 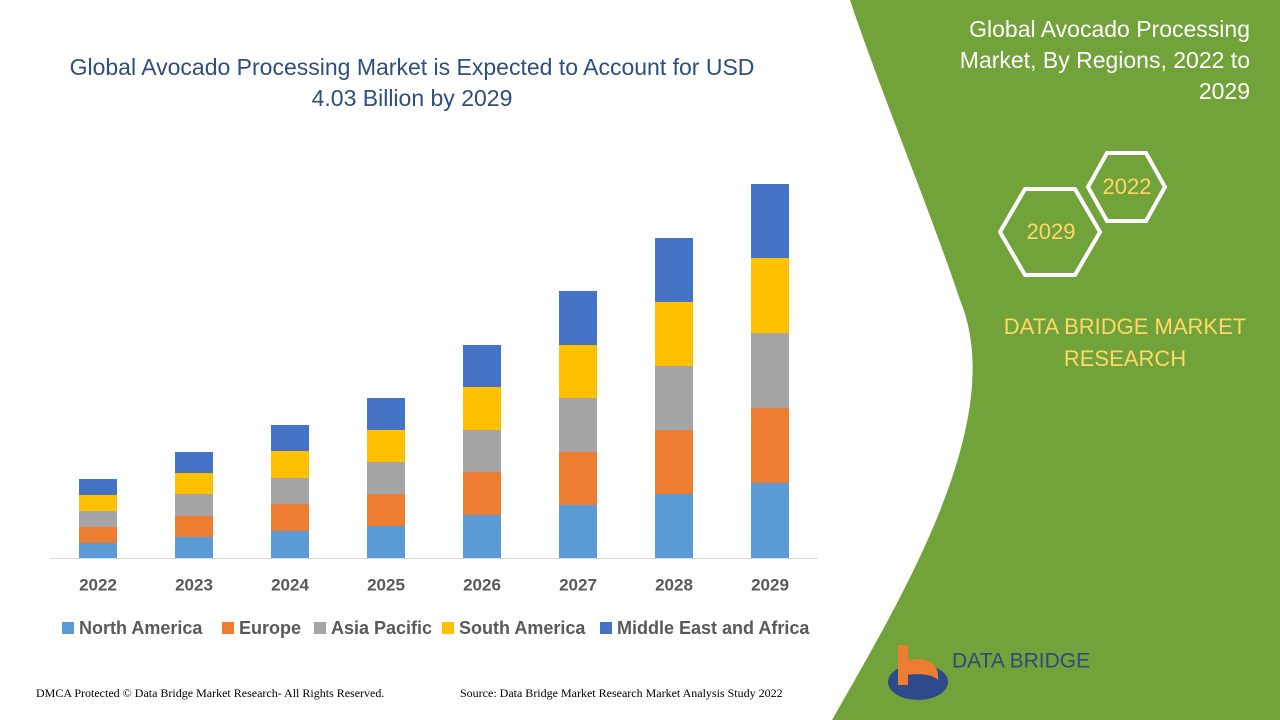 I want to click on legend-label: South America, so click(x=522, y=628).